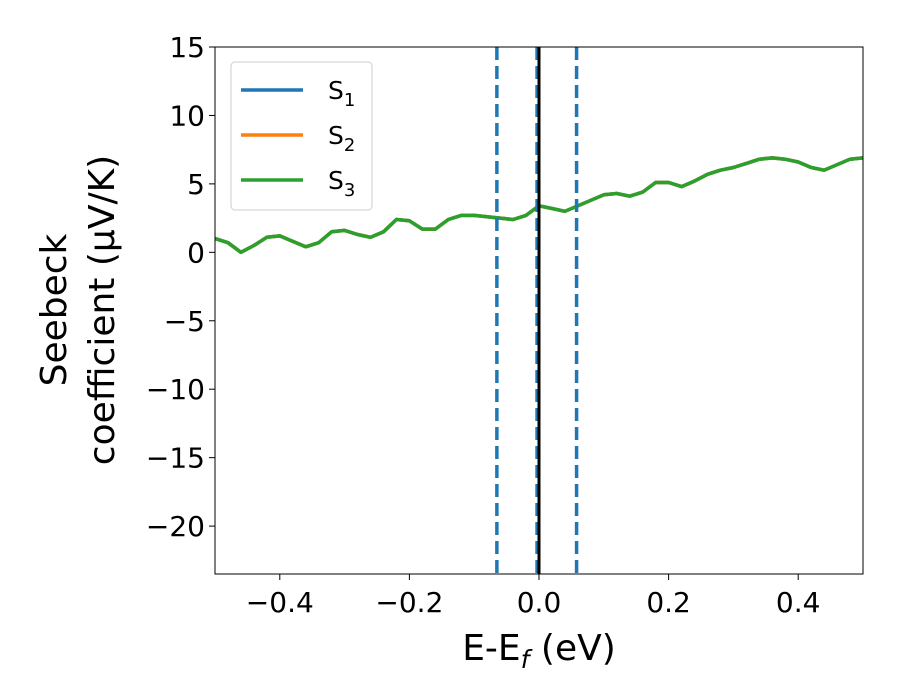  I want to click on legend: S1 S2 S3, so click(301, 136).